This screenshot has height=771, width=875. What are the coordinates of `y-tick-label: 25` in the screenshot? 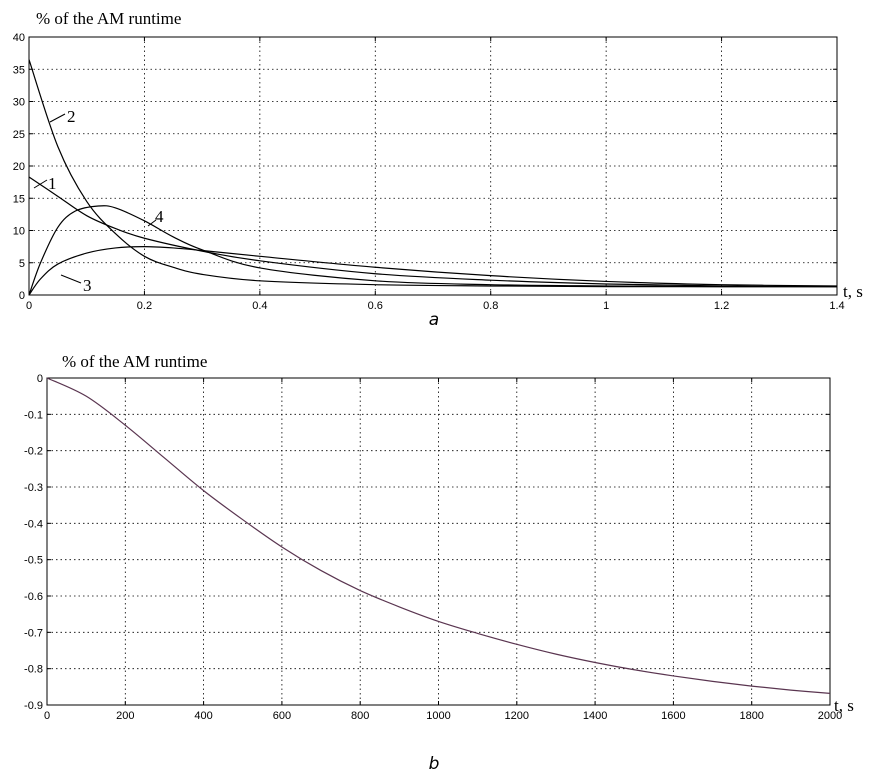 It's located at (19, 135).